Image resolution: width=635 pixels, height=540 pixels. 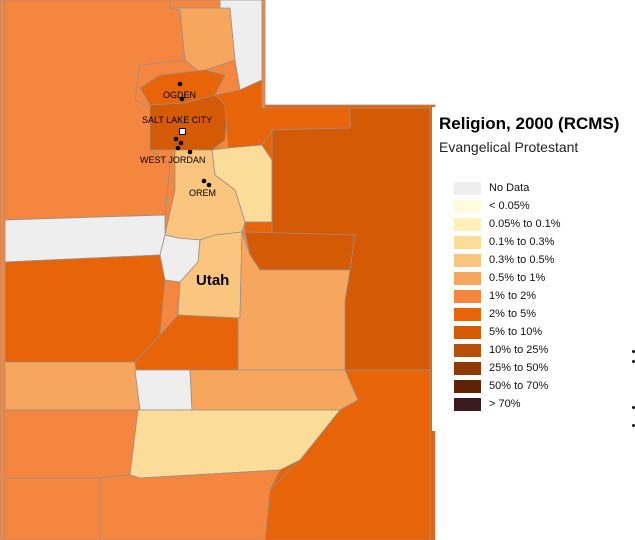 What do you see at coordinates (516, 332) in the screenshot?
I see `legend-label: 5% to 10%` at bounding box center [516, 332].